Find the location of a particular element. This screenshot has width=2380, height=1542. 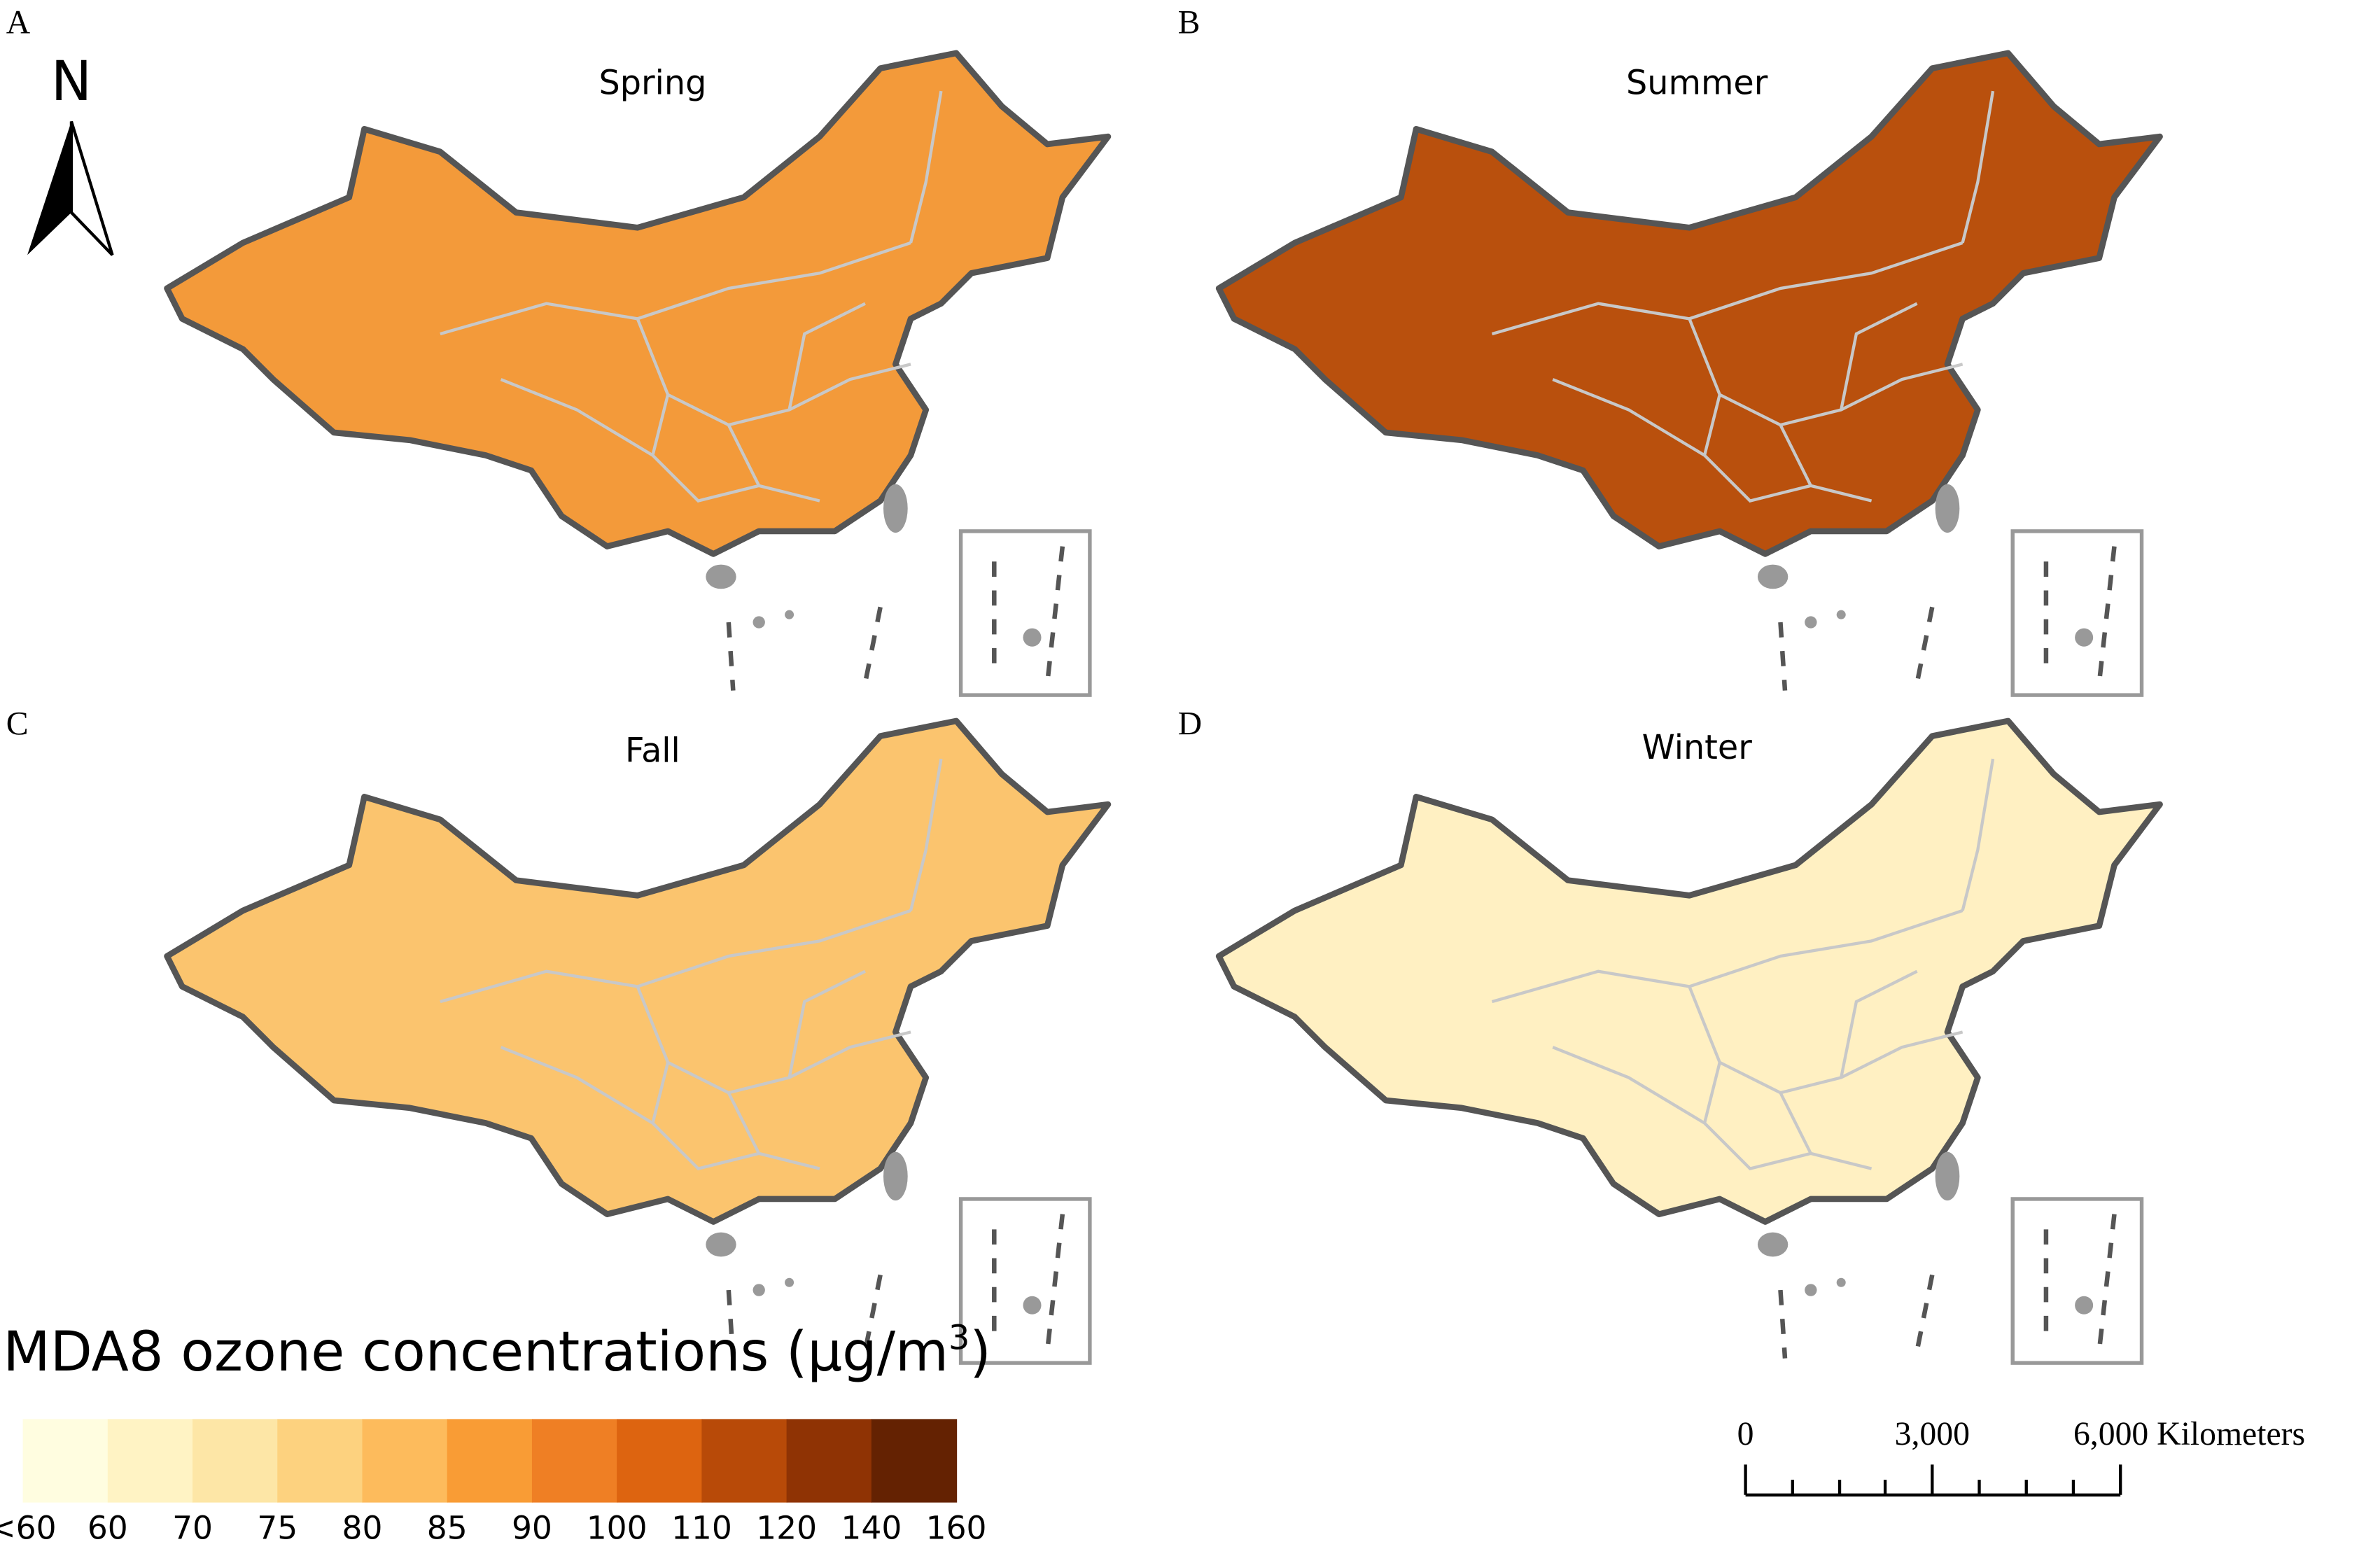

legend-title-end: ) is located at coordinates (979, 1352).